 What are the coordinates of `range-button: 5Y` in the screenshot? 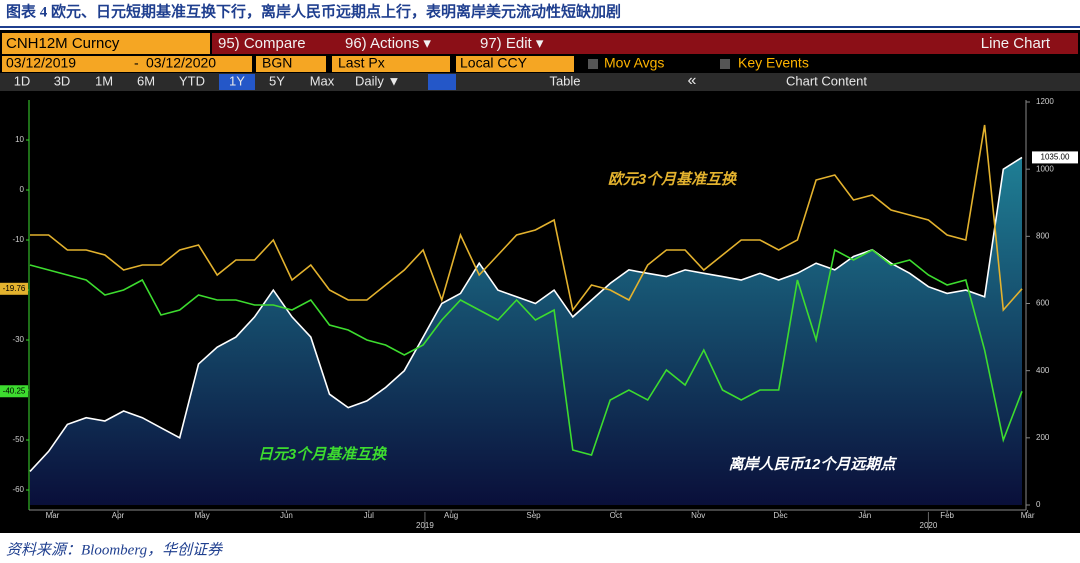 It's located at (277, 80).